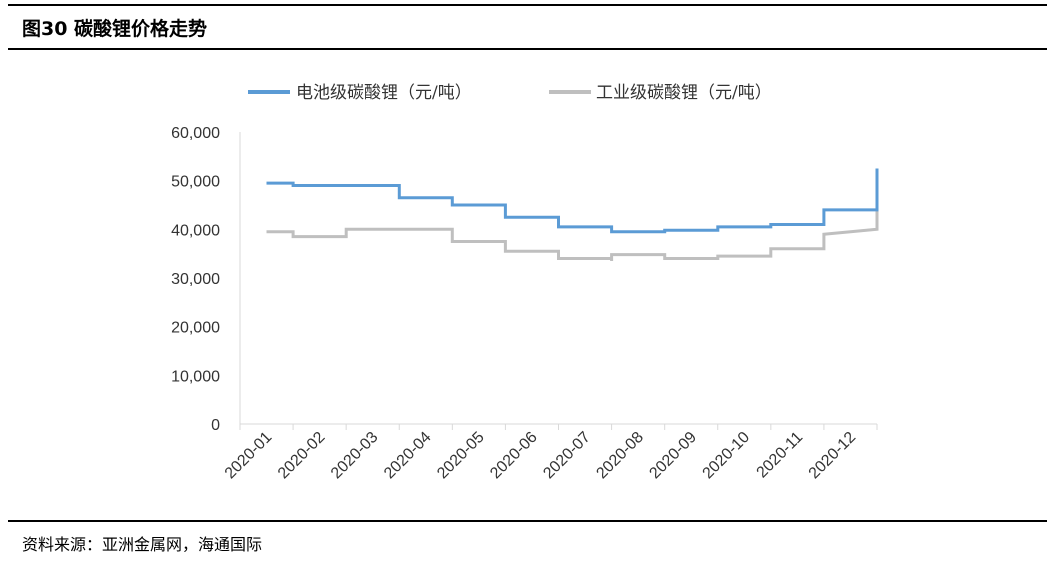 The image size is (1053, 566). What do you see at coordinates (408, 456) in the screenshot?
I see `x-tick-label: 2020-04` at bounding box center [408, 456].